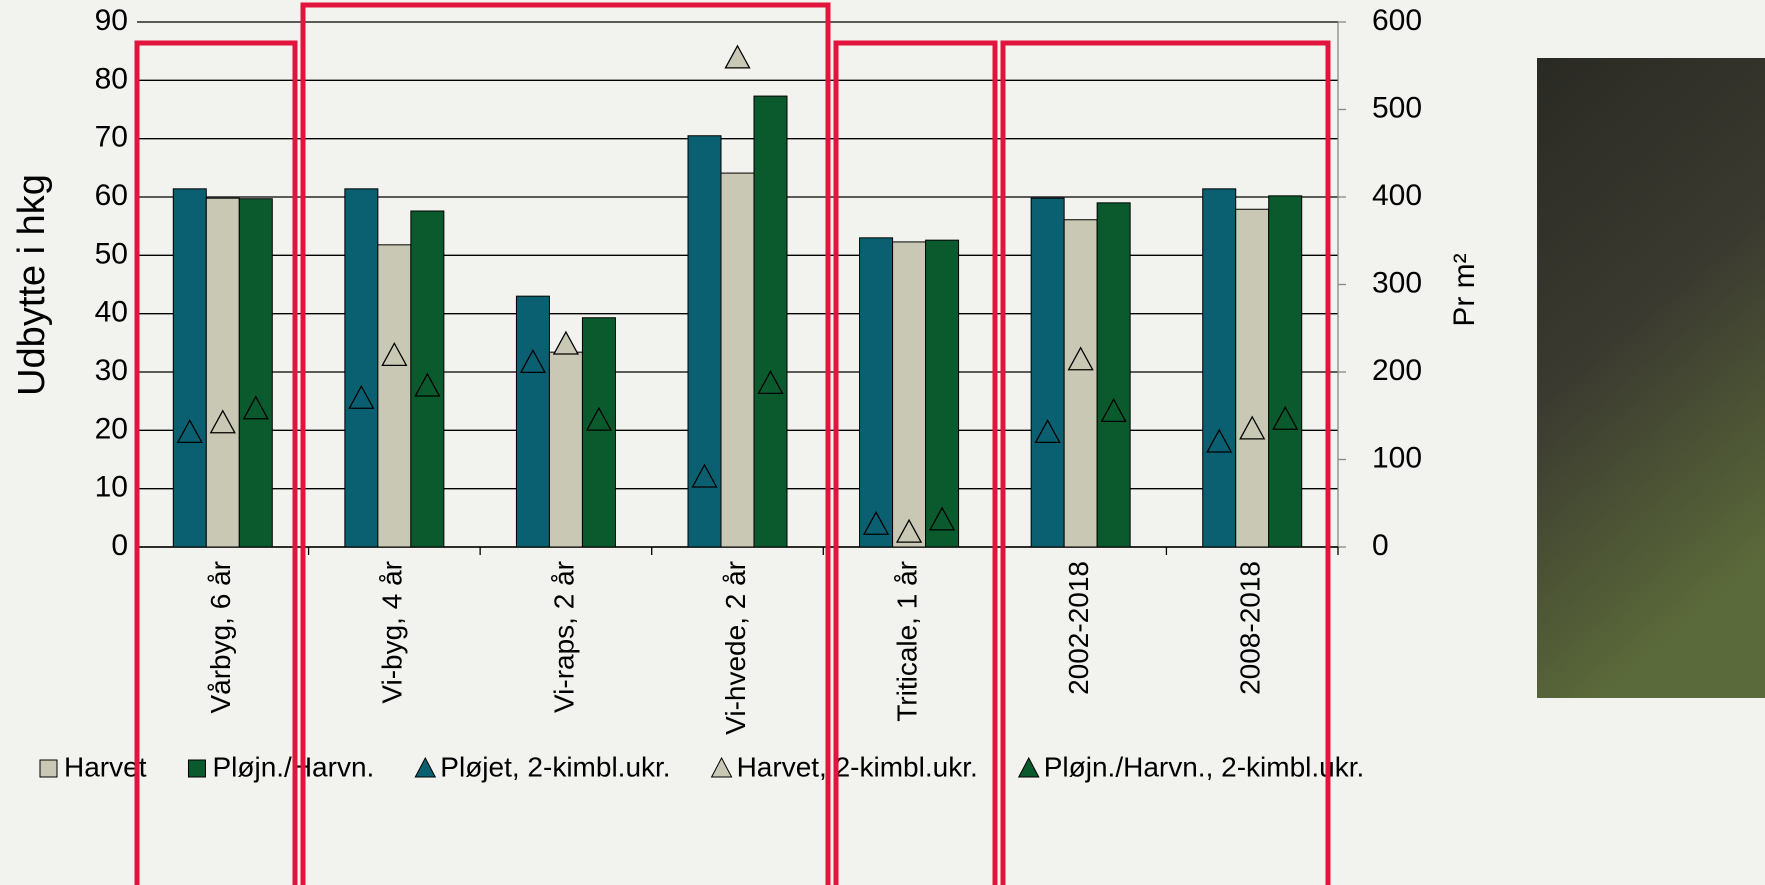 The width and height of the screenshot is (1765, 885). What do you see at coordinates (1397, 370) in the screenshot?
I see `y2-tick-label: 200` at bounding box center [1397, 370].